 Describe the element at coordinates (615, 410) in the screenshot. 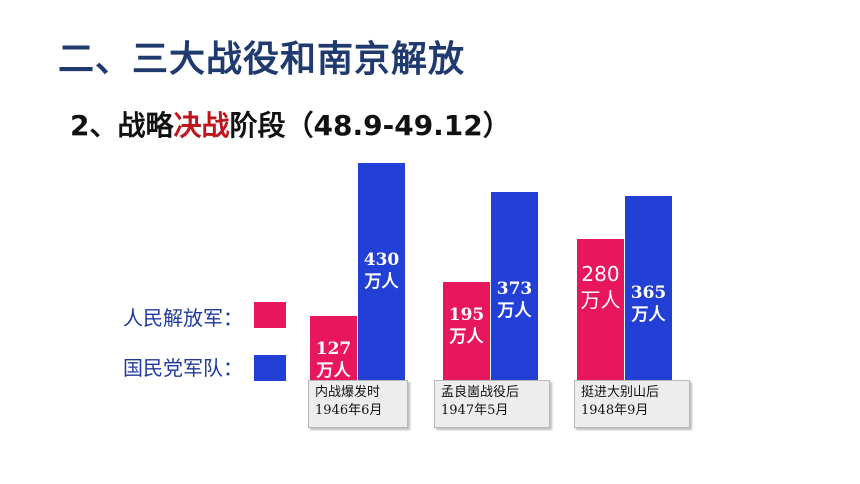

I see `category-date: 1948年9月` at that location.